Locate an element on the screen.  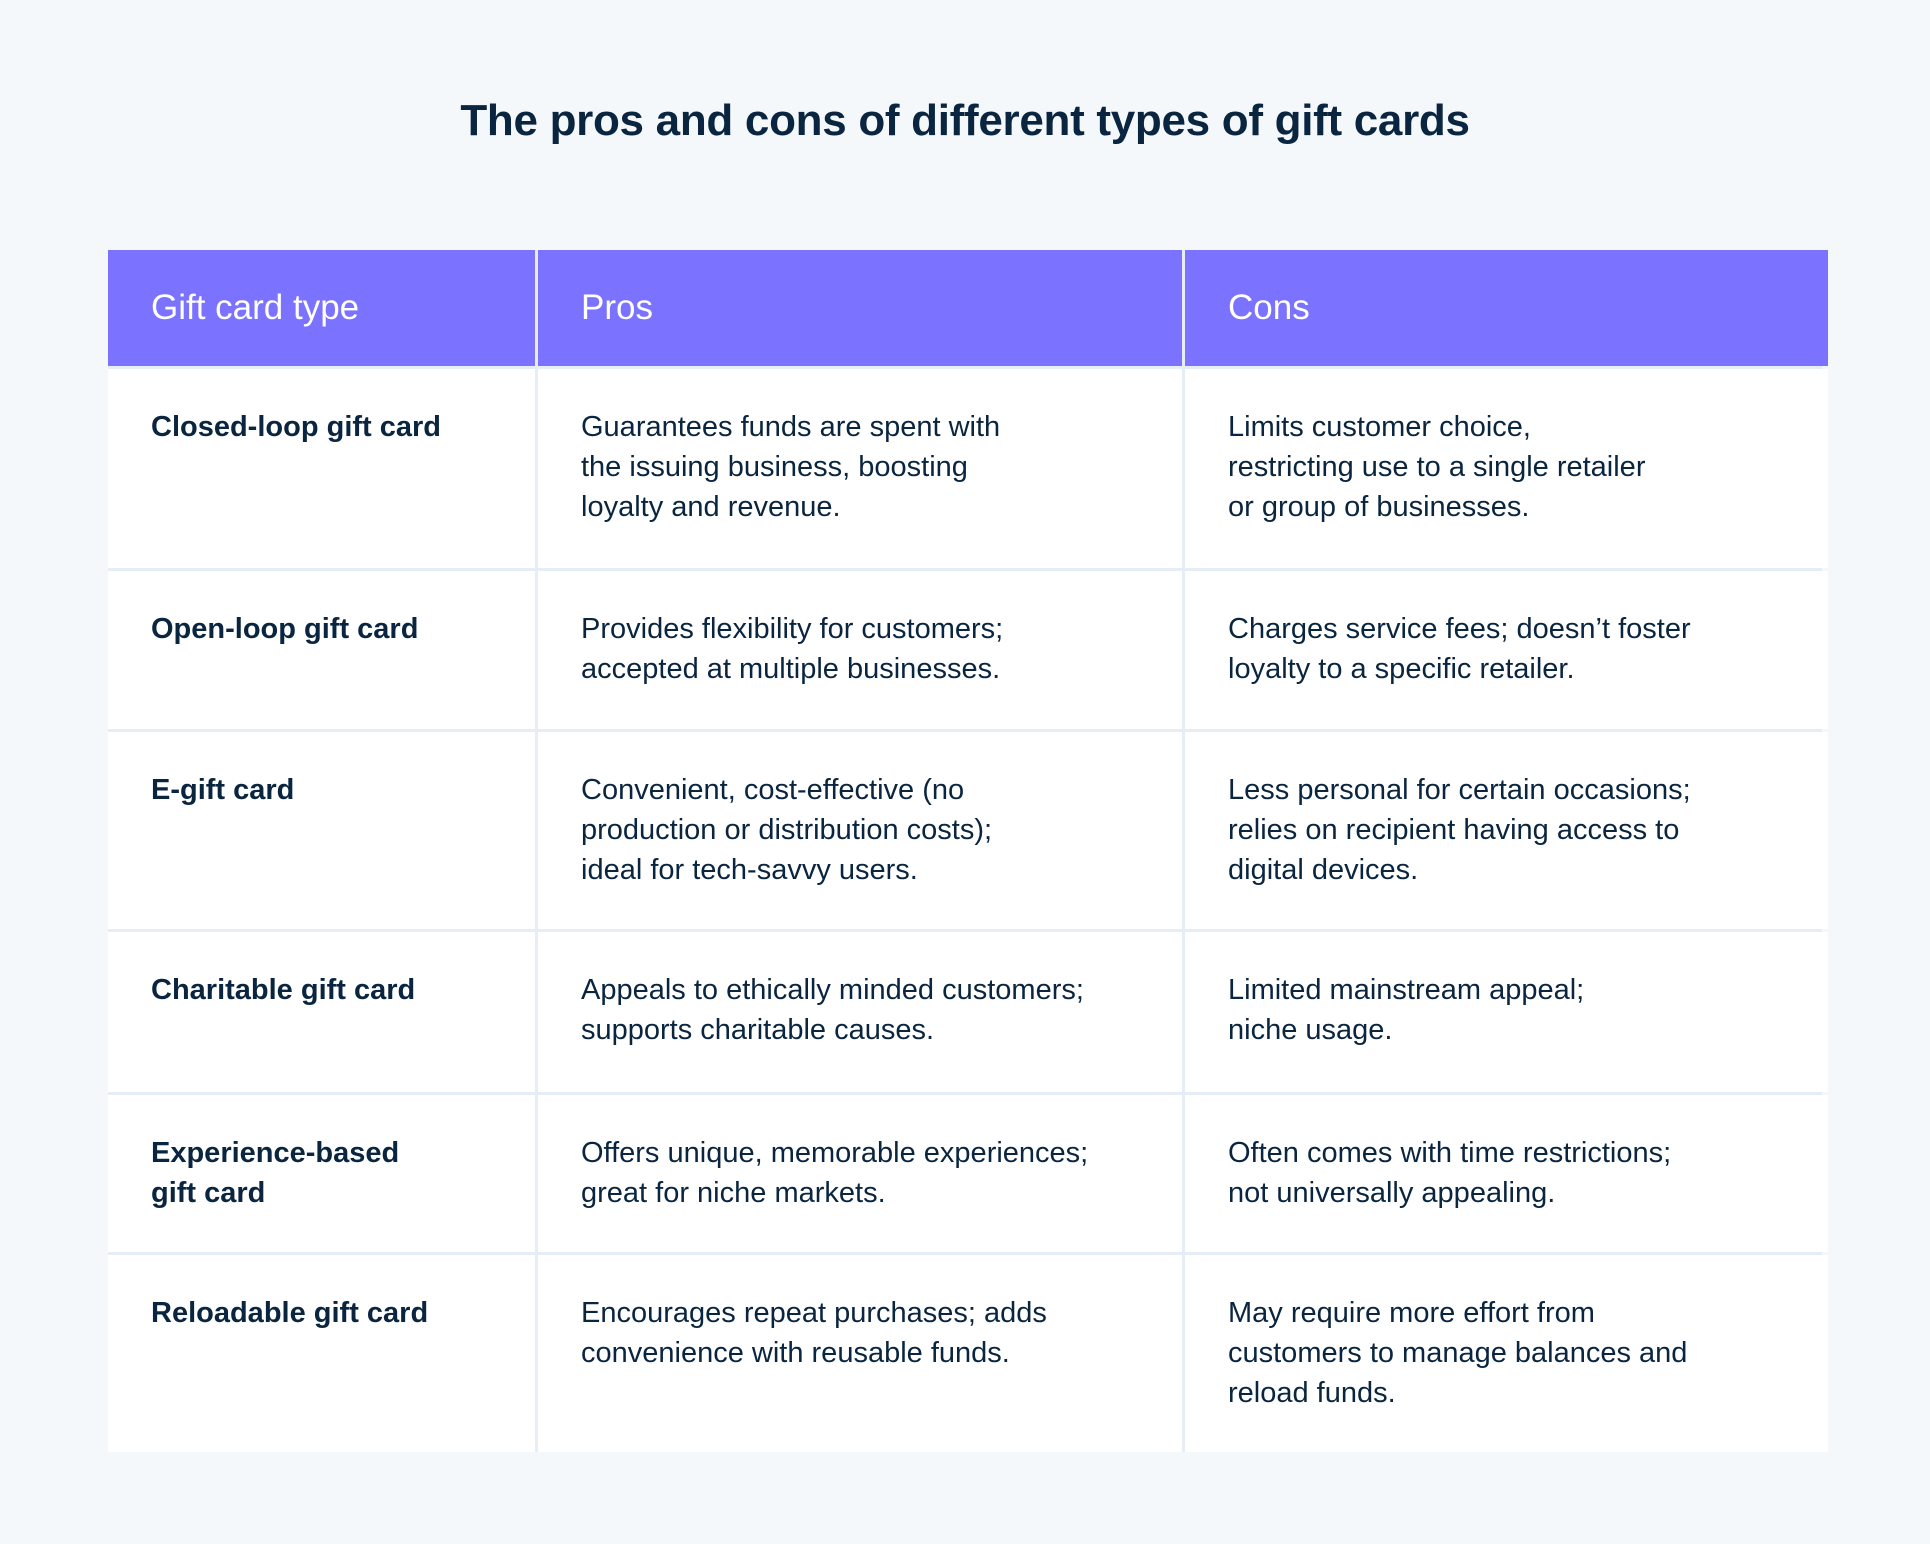
type-cell: E-gift card is located at coordinates (321, 830).